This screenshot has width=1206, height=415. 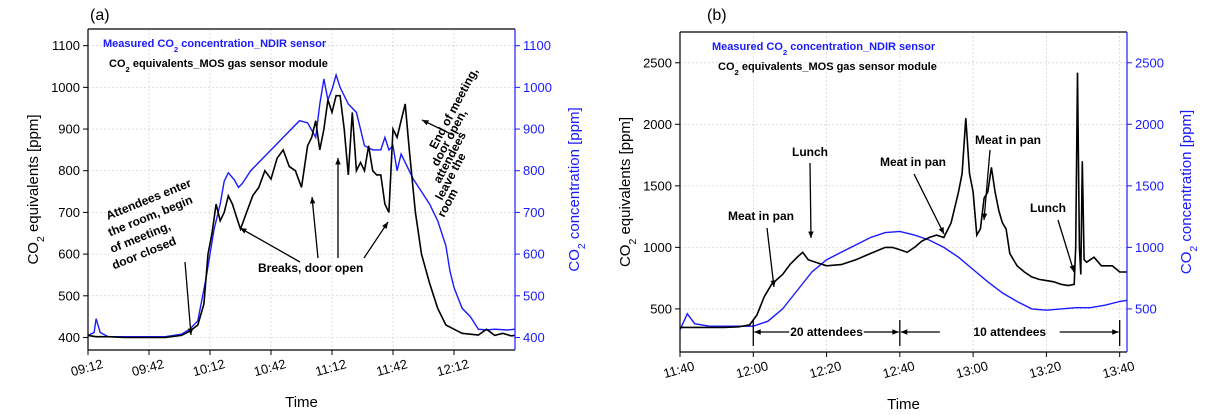 I want to click on y2-tick-label: 900, so click(x=534, y=129).